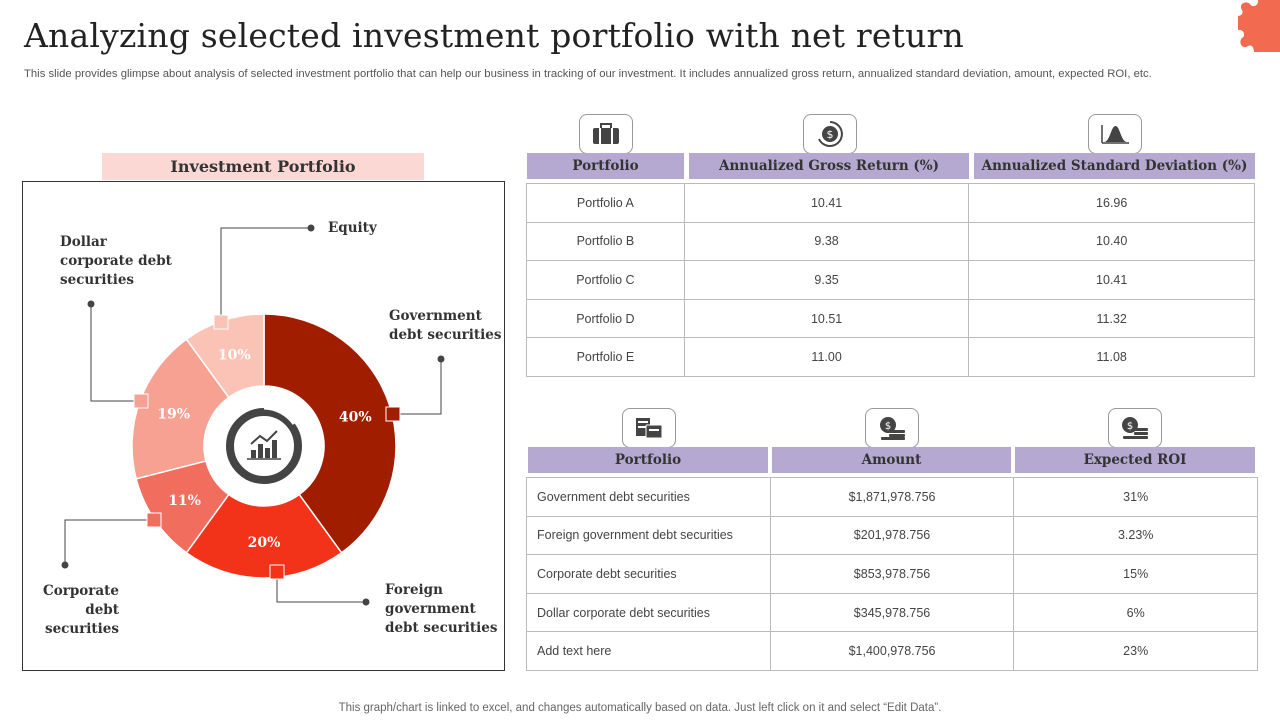 The image size is (1280, 720). I want to click on donut-slice-value-label: 10%, so click(234, 356).